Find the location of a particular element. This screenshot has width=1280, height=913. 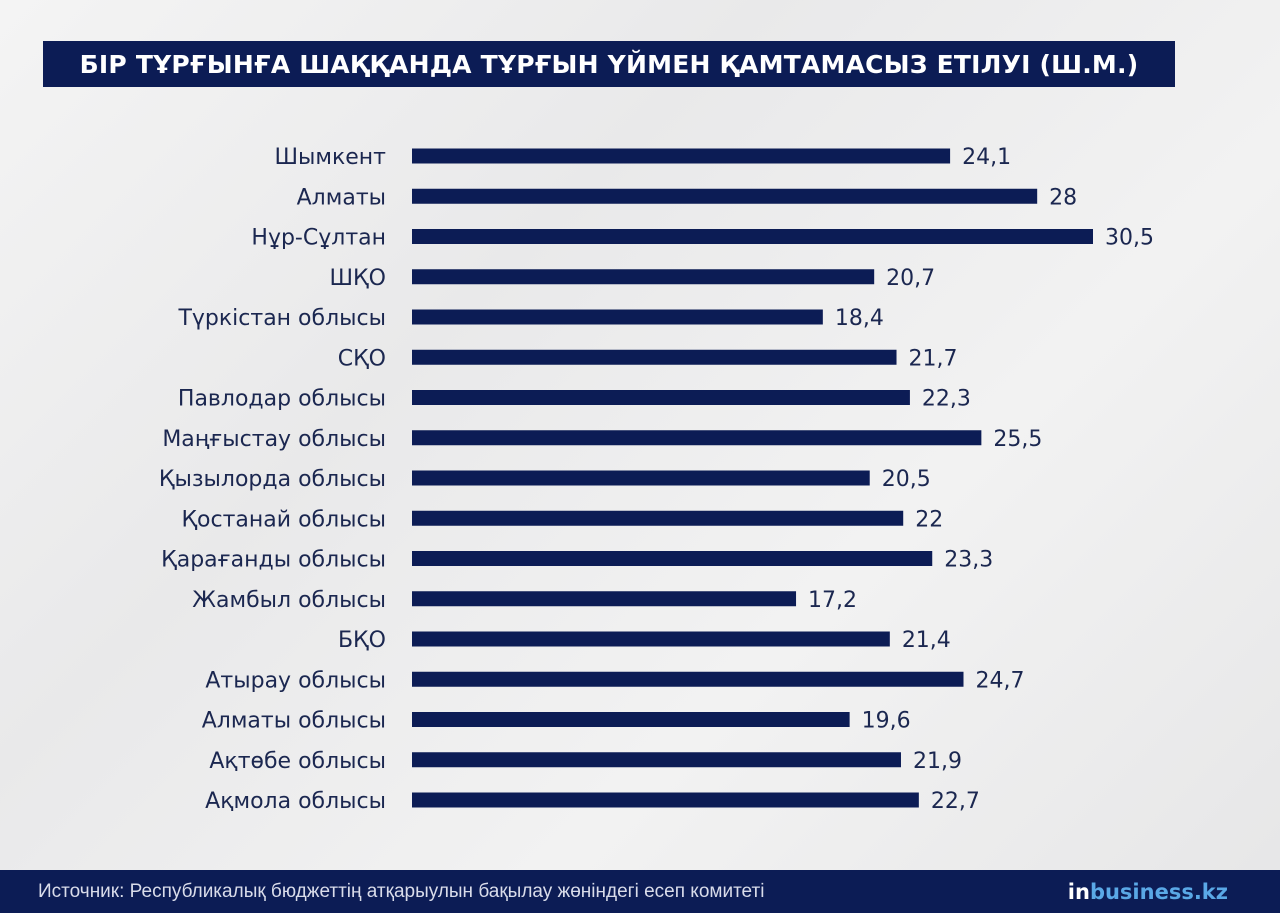

category-label: СҚО is located at coordinates (362, 358).